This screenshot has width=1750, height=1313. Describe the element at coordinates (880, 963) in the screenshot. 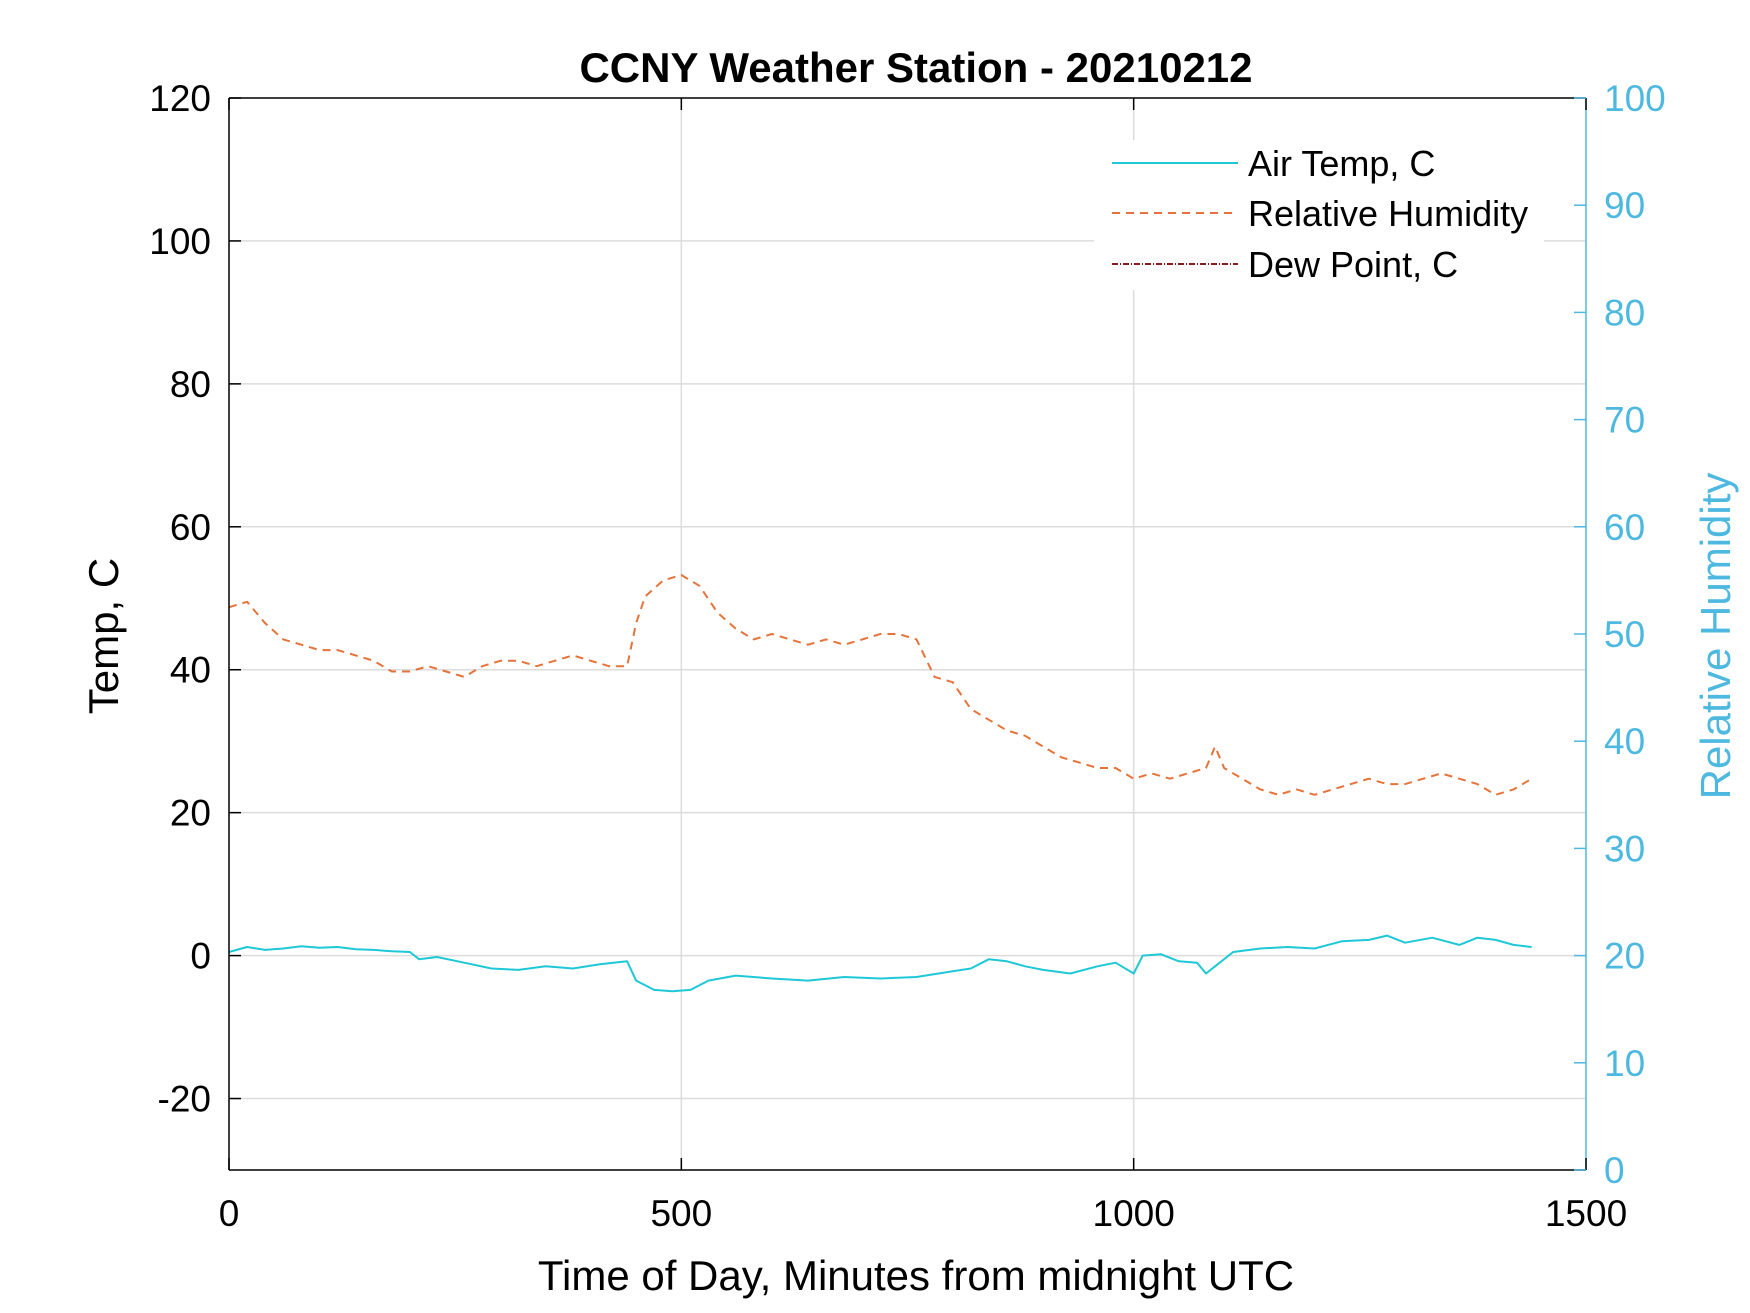

I see `air-temp-line` at that location.